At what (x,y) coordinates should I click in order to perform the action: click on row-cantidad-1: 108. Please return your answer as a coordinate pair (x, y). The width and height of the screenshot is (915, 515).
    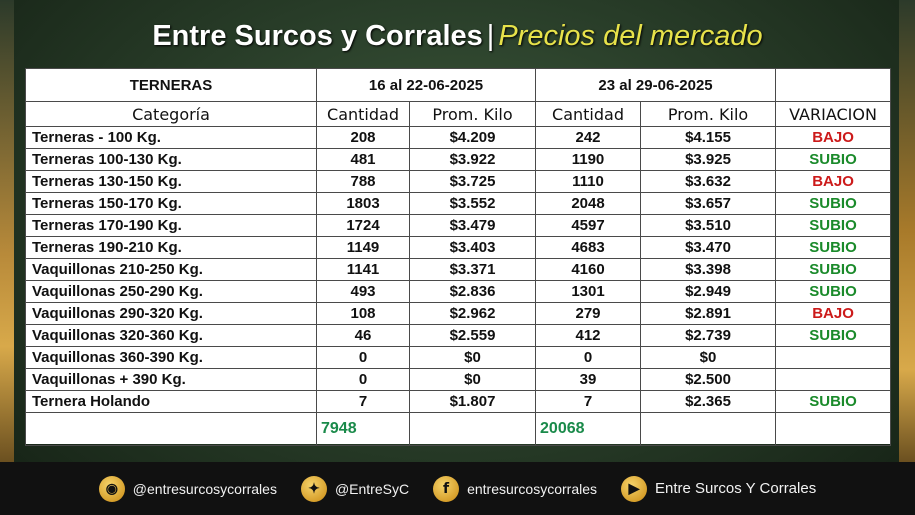
    Looking at the image, I should click on (363, 313).